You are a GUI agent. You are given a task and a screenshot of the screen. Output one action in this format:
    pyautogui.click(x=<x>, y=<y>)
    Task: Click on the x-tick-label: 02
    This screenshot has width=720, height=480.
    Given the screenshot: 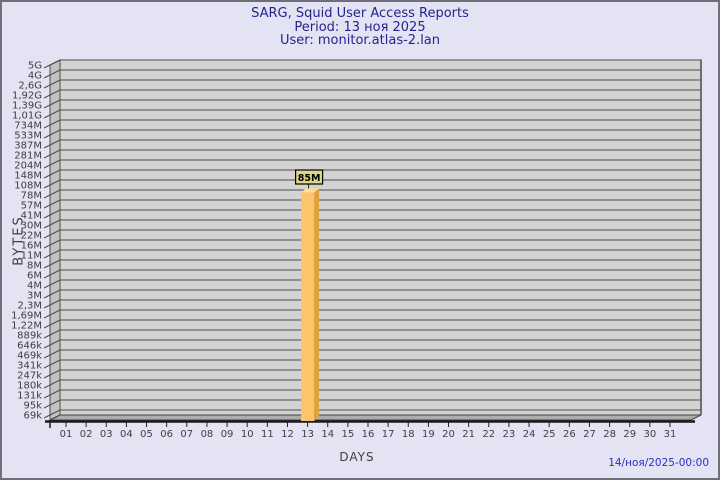 What is the action you would take?
    pyautogui.click(x=86, y=434)
    